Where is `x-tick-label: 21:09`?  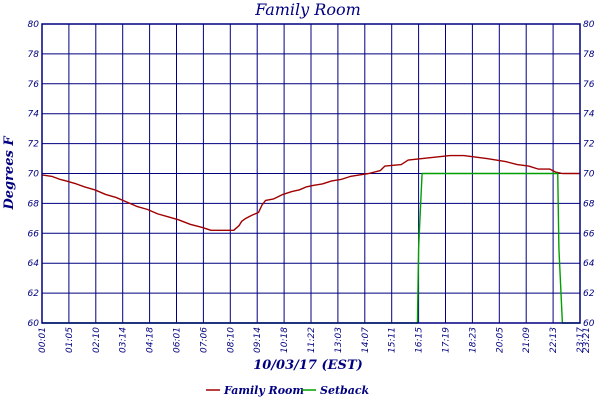 x-tick-label: 21:09 is located at coordinates (527, 340).